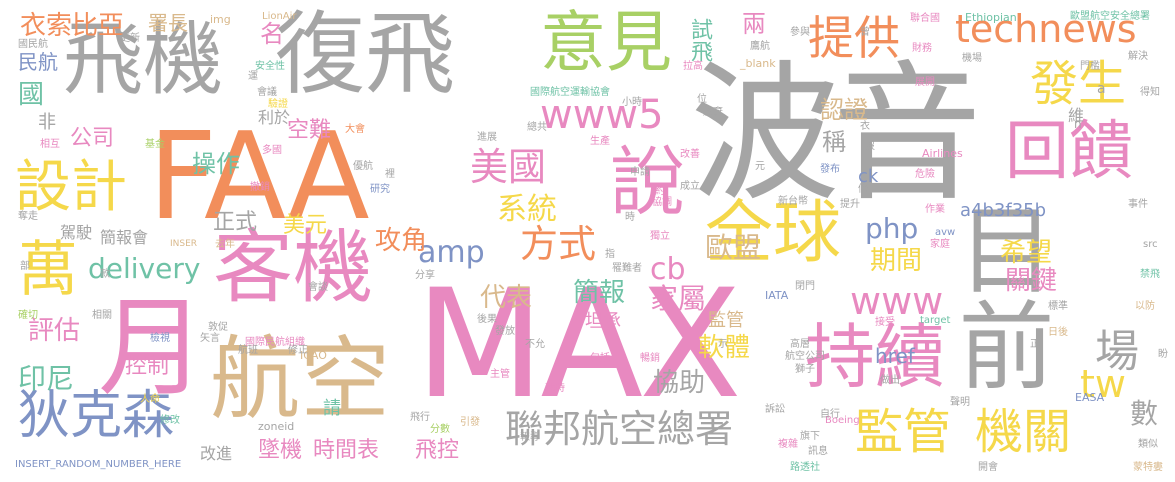 Image resolution: width=1175 pixels, height=482 pixels. Describe the element at coordinates (50, 144) in the screenshot. I see `word-mutual: 相互` at that location.